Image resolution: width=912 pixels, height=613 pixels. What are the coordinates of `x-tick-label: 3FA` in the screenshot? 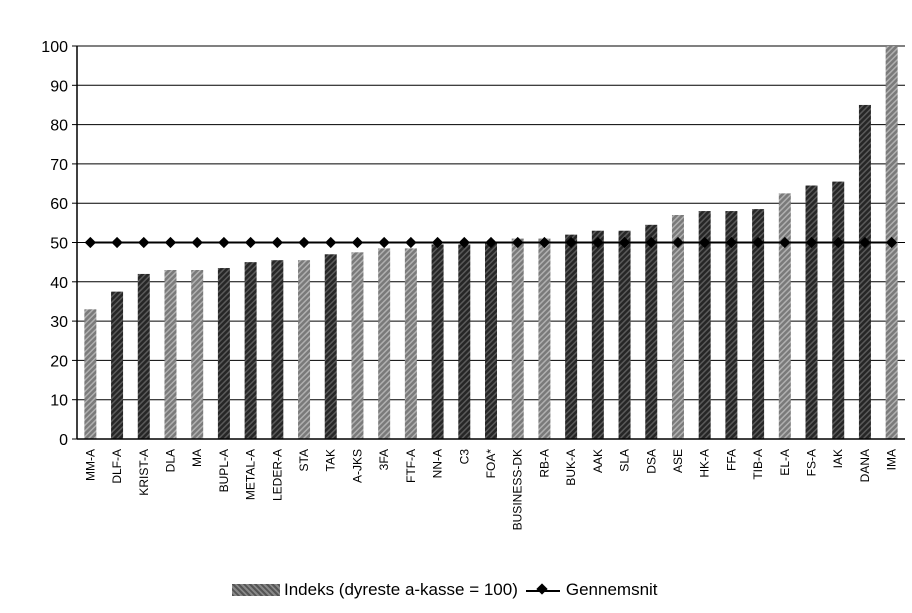 It's located at (384, 459).